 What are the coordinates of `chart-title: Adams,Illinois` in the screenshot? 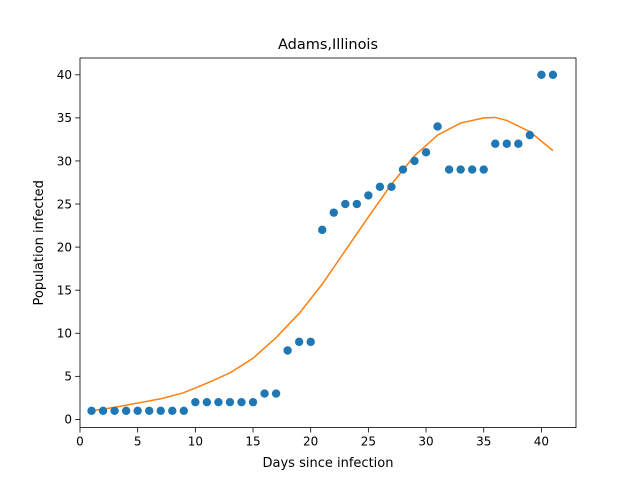 It's located at (328, 45).